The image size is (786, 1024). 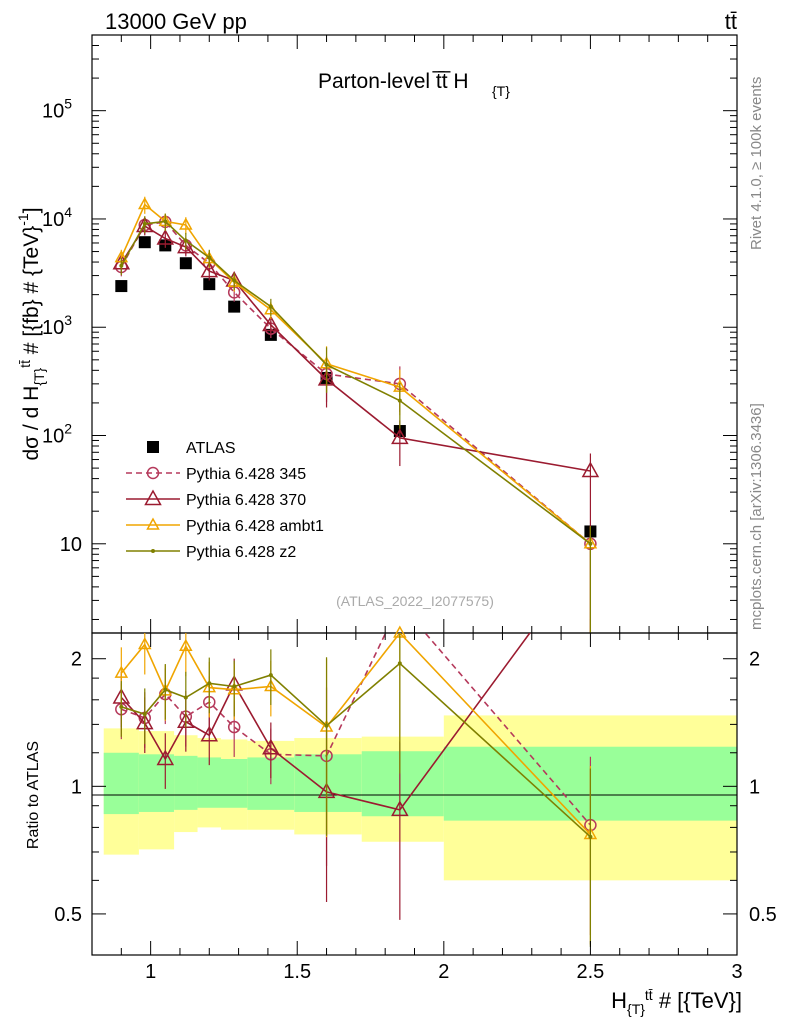 I want to click on process-label: tt̄, so click(x=731, y=21).